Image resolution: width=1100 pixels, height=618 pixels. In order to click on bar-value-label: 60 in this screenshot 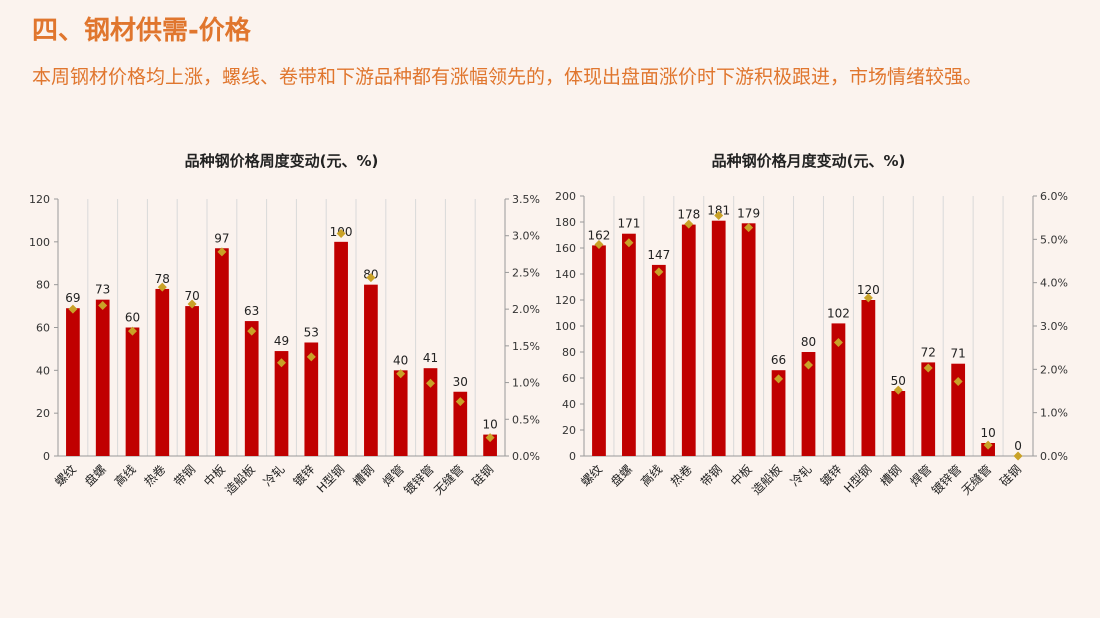, I will do `click(132, 318)`.